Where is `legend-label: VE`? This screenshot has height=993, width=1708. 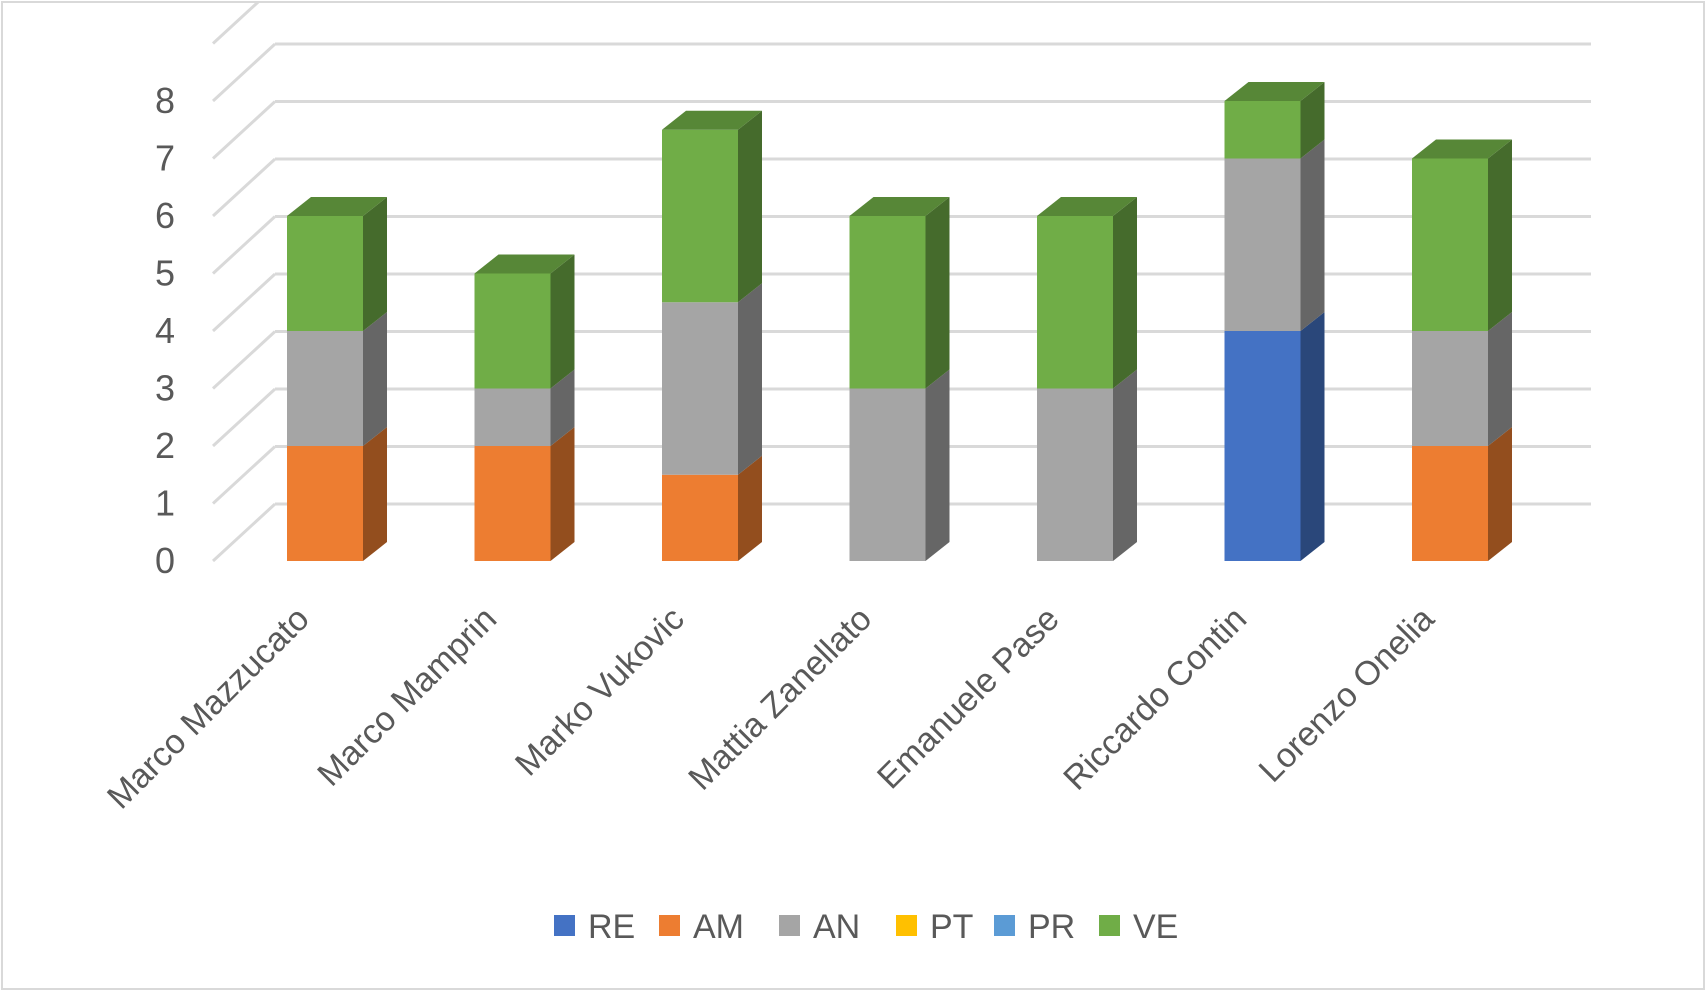 legend-label: VE is located at coordinates (1155, 927).